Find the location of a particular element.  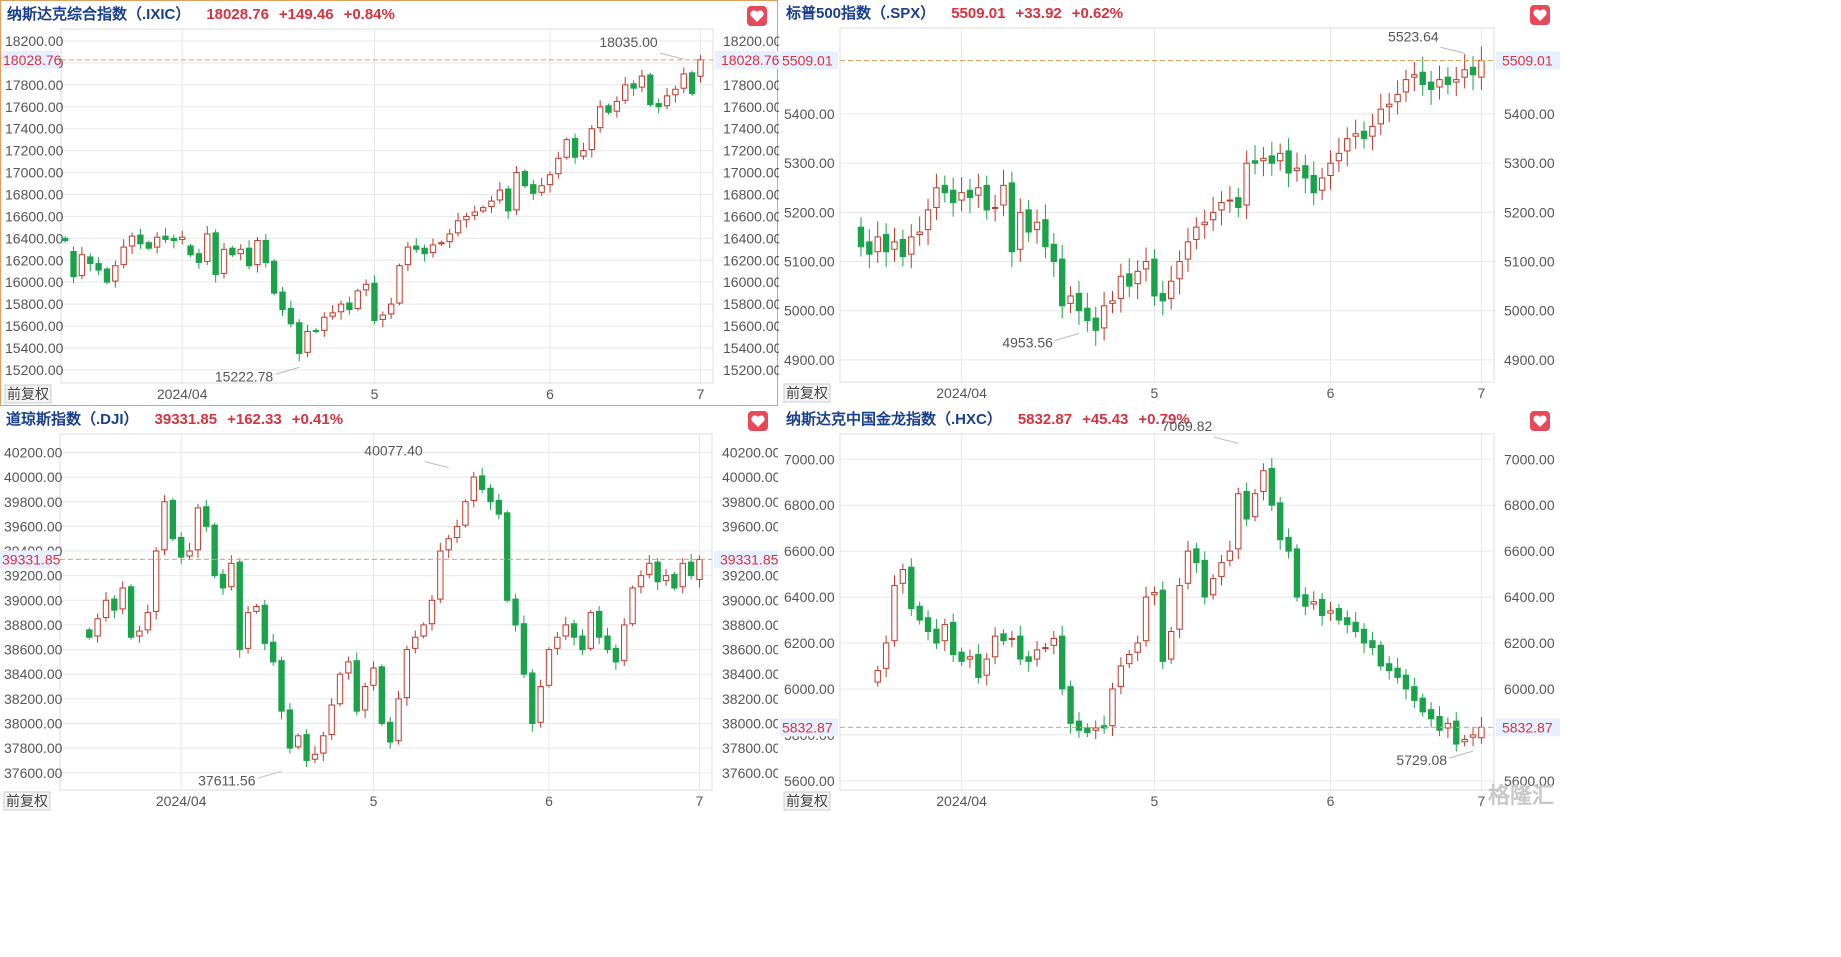

x-tick-label: 7 is located at coordinates (700, 801).